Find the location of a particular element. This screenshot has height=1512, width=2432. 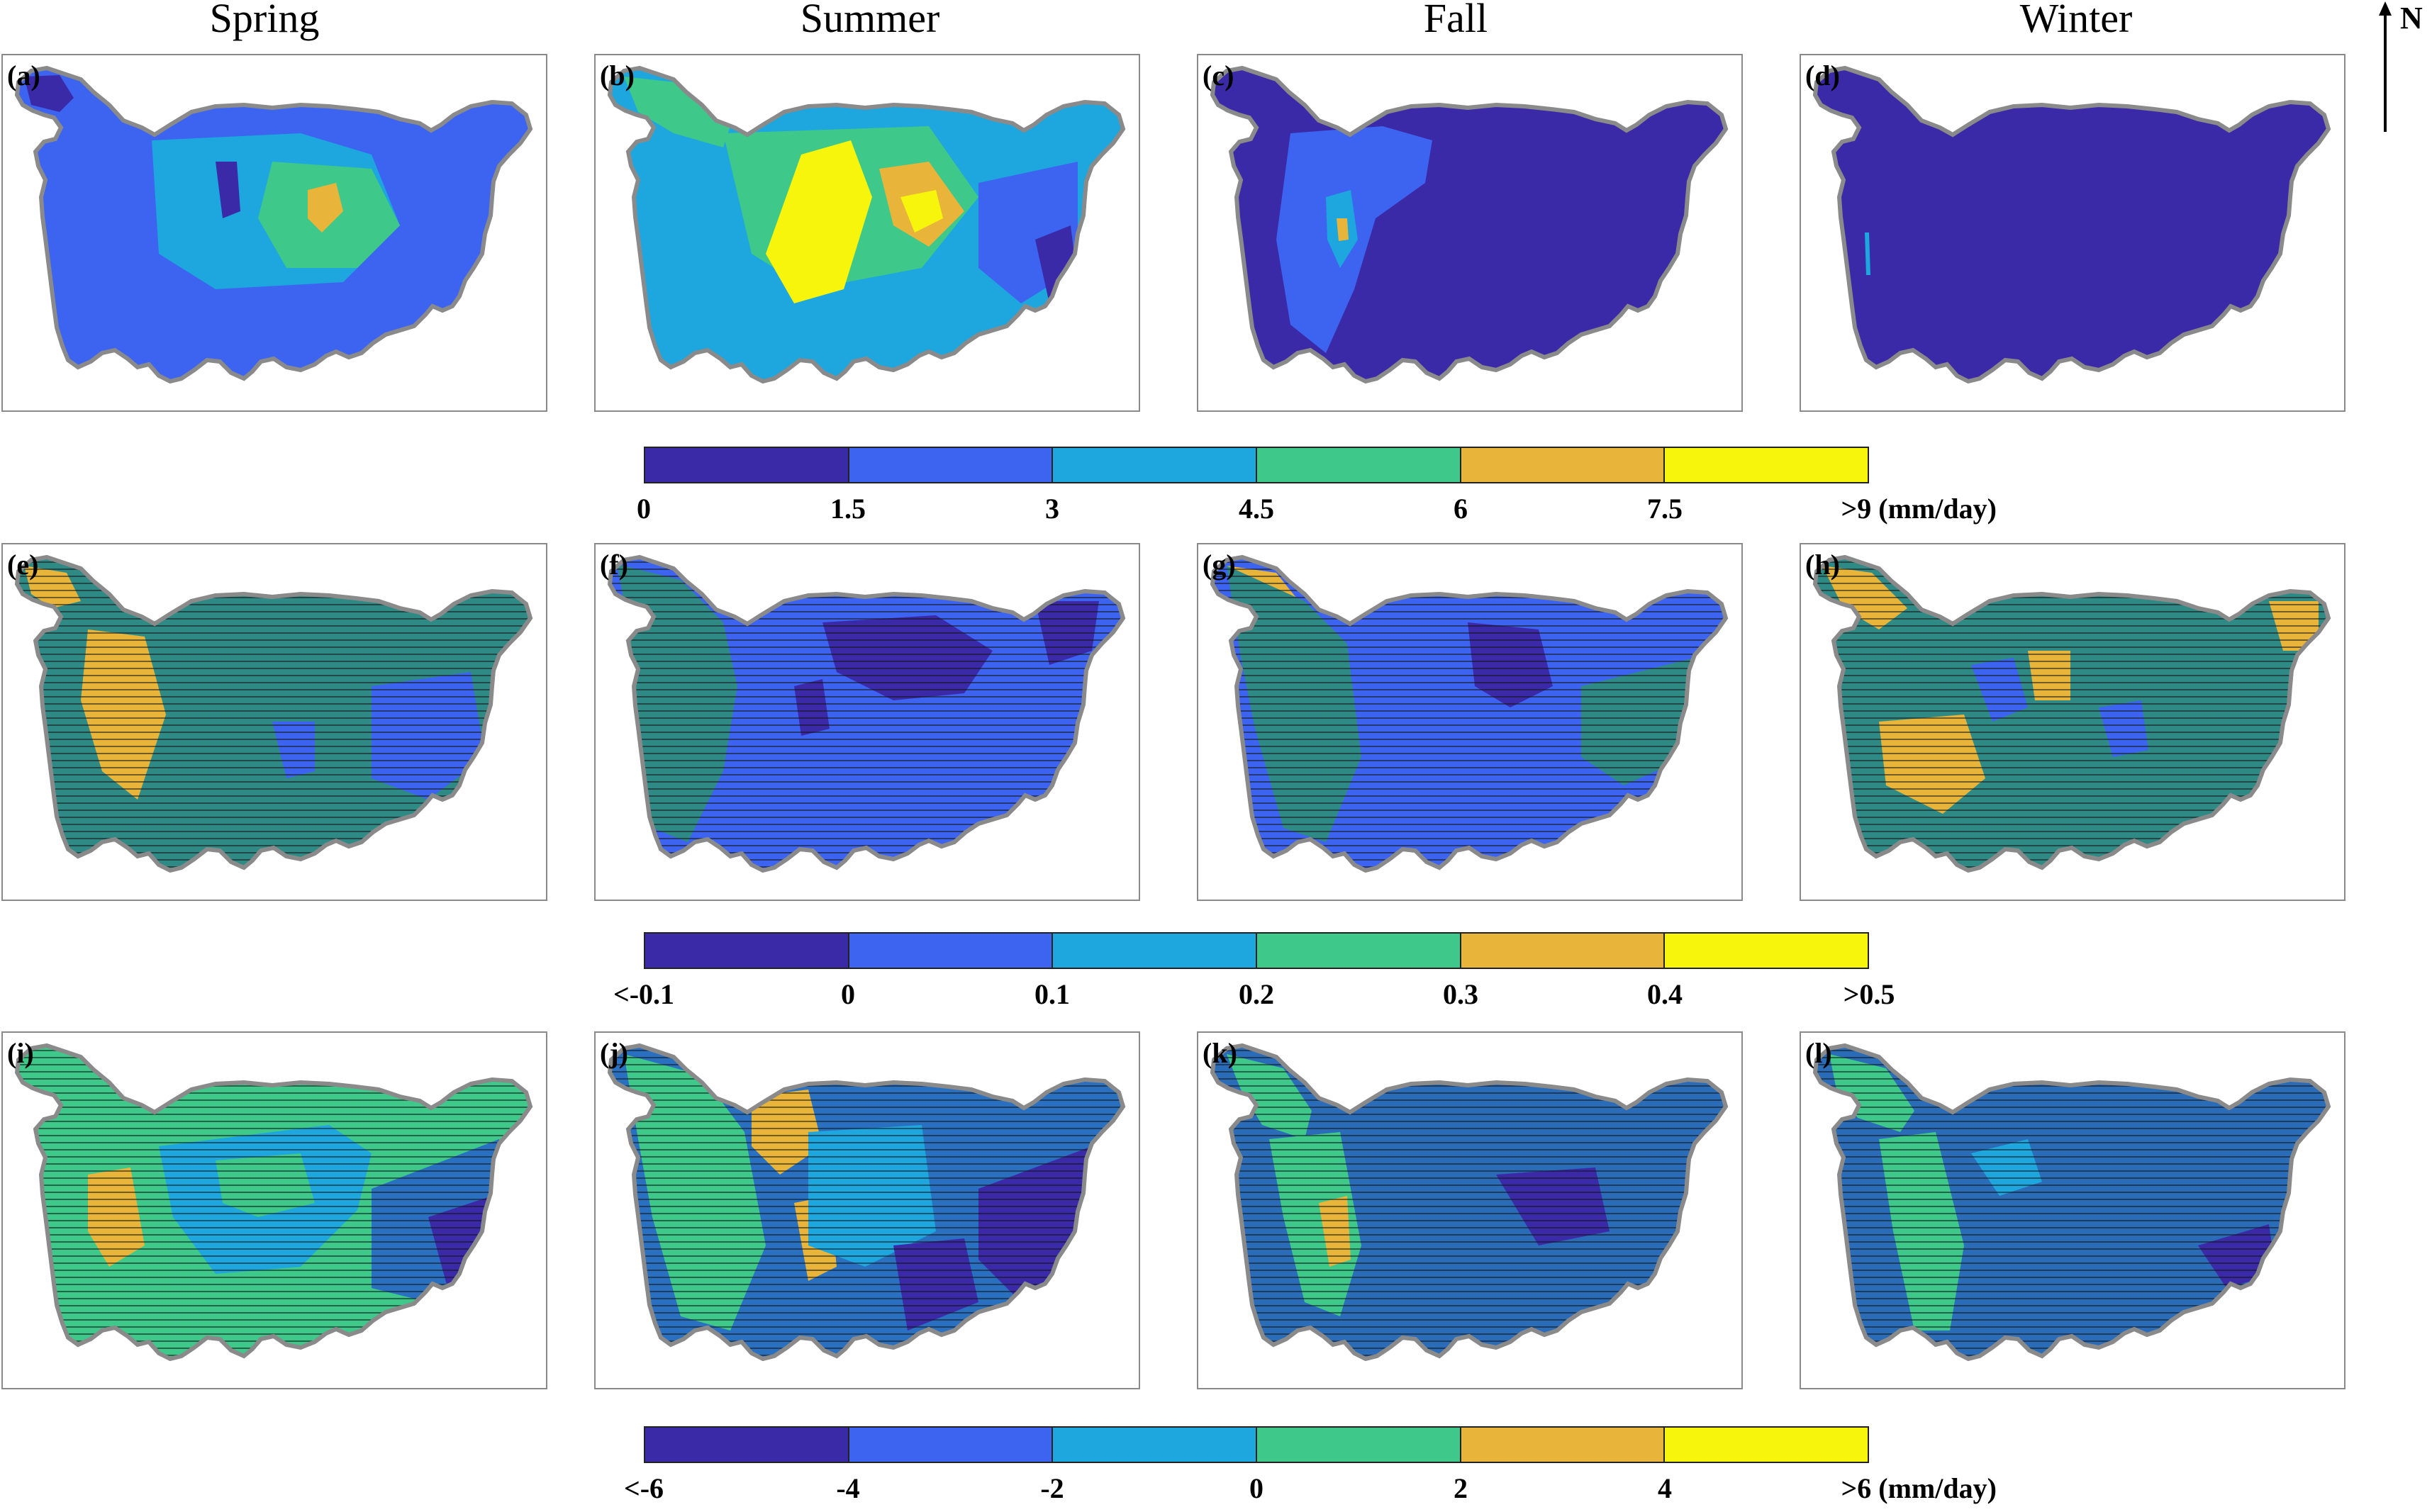

colorbar-tick-label: 3 is located at coordinates (1052, 509).